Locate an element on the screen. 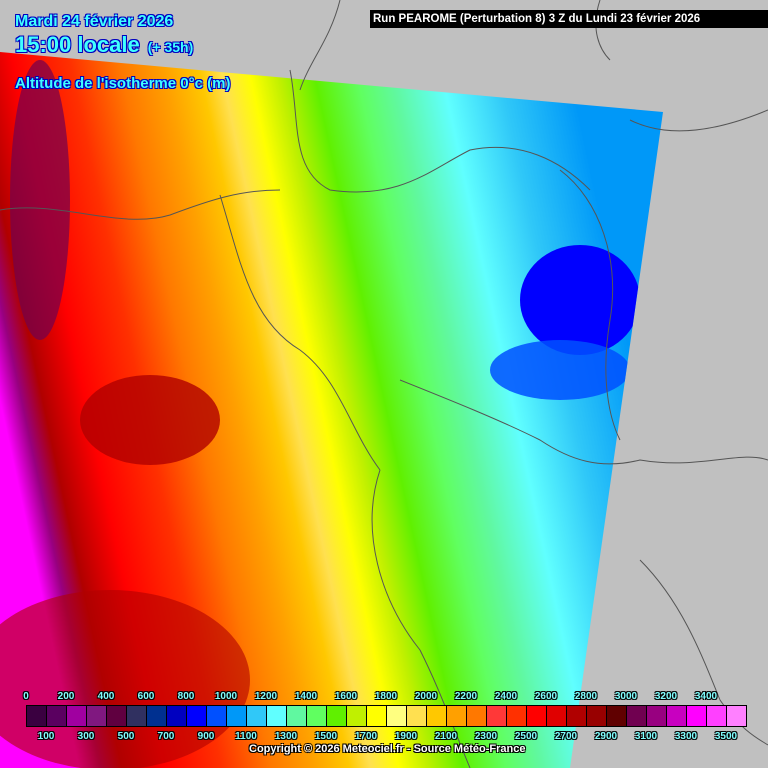 This screenshot has width=768, height=768. legend-label-top: 600 is located at coordinates (146, 696).